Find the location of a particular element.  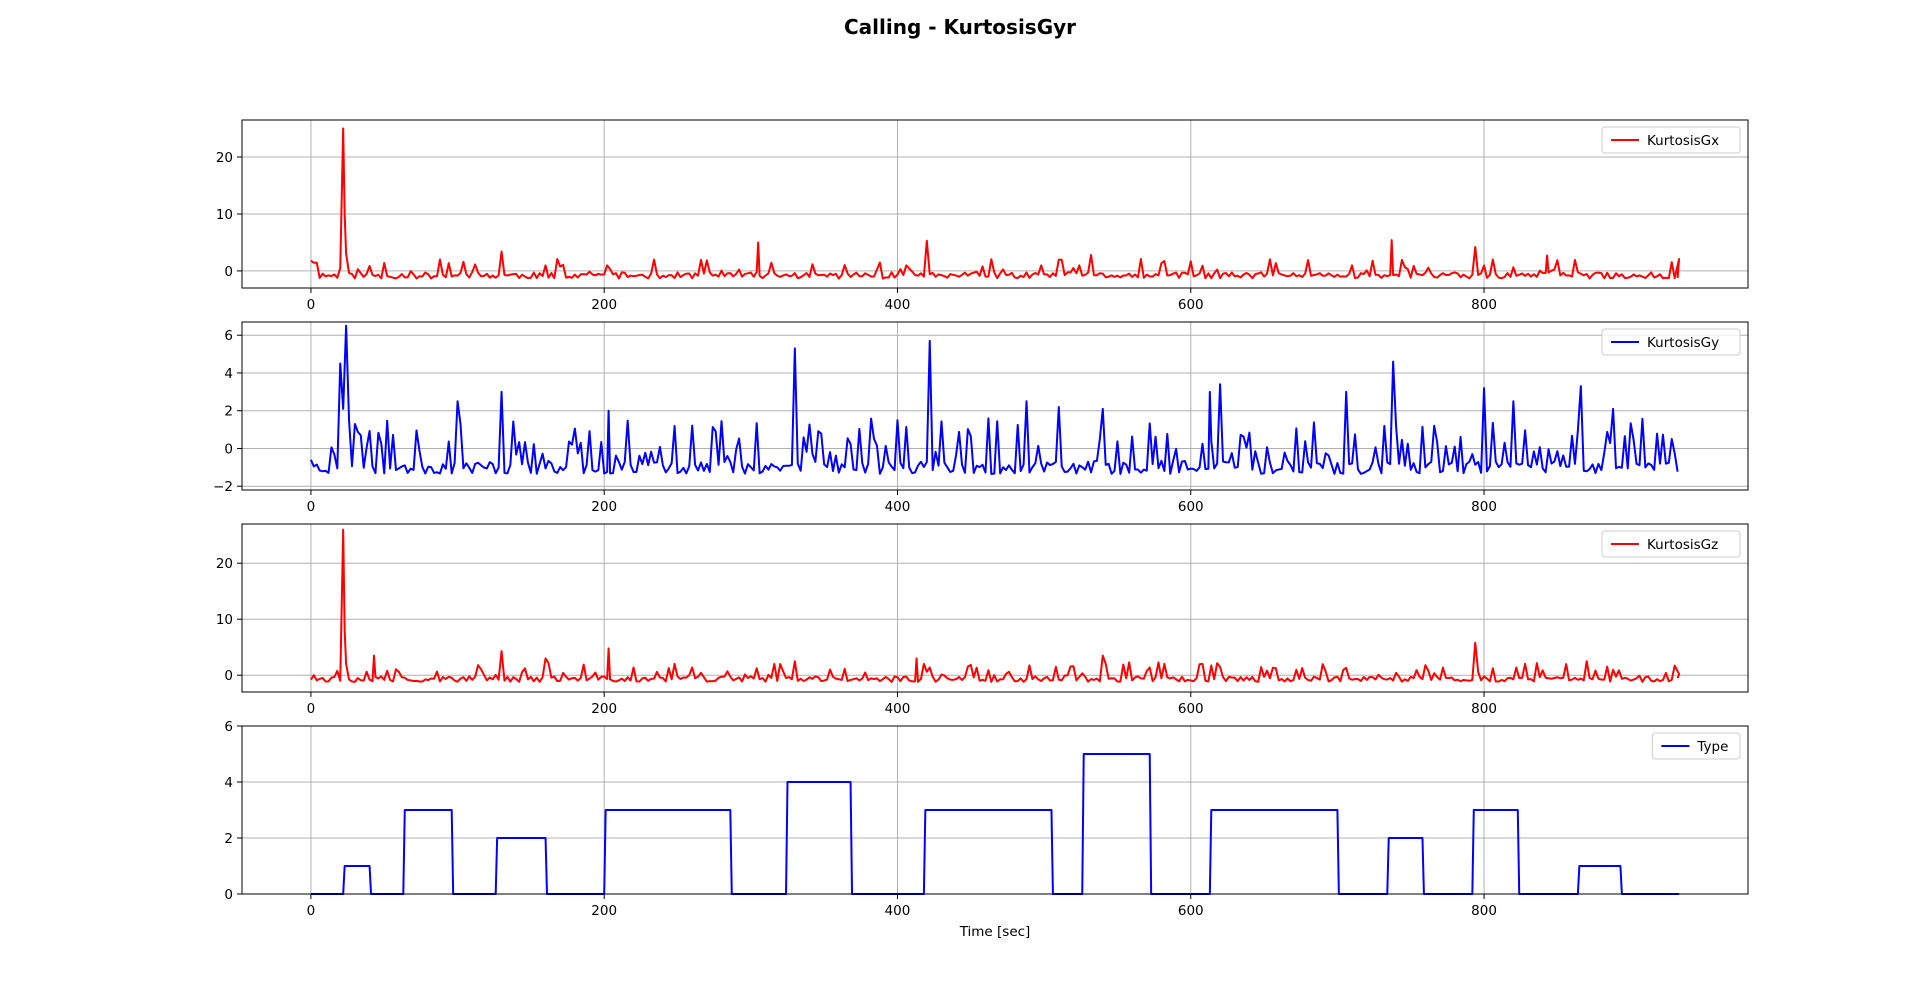

legend-label: KurtosisGy is located at coordinates (1683, 343).